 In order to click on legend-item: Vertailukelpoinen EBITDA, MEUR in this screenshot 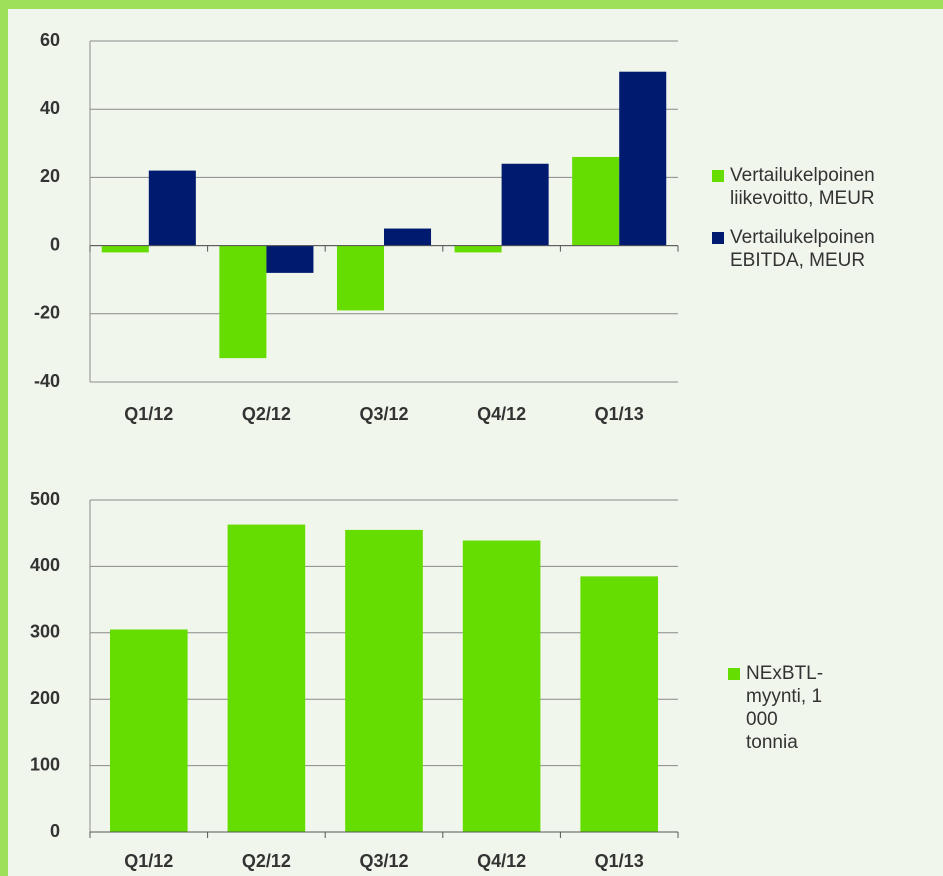, I will do `click(827, 251)`.